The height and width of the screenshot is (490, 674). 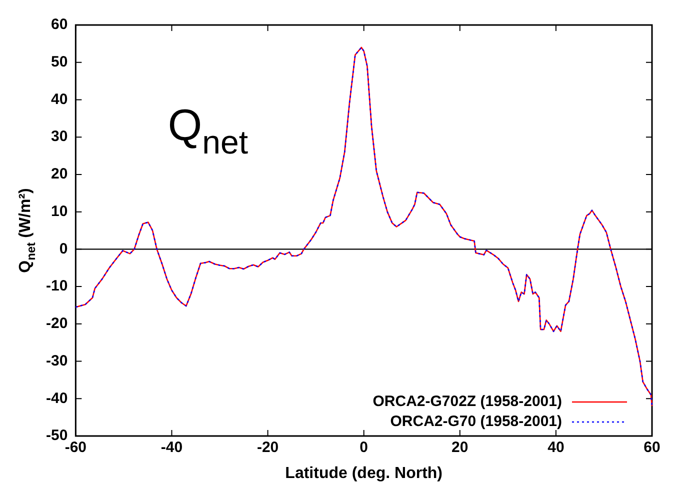 I want to click on x-tick-label: 60, so click(x=652, y=447).